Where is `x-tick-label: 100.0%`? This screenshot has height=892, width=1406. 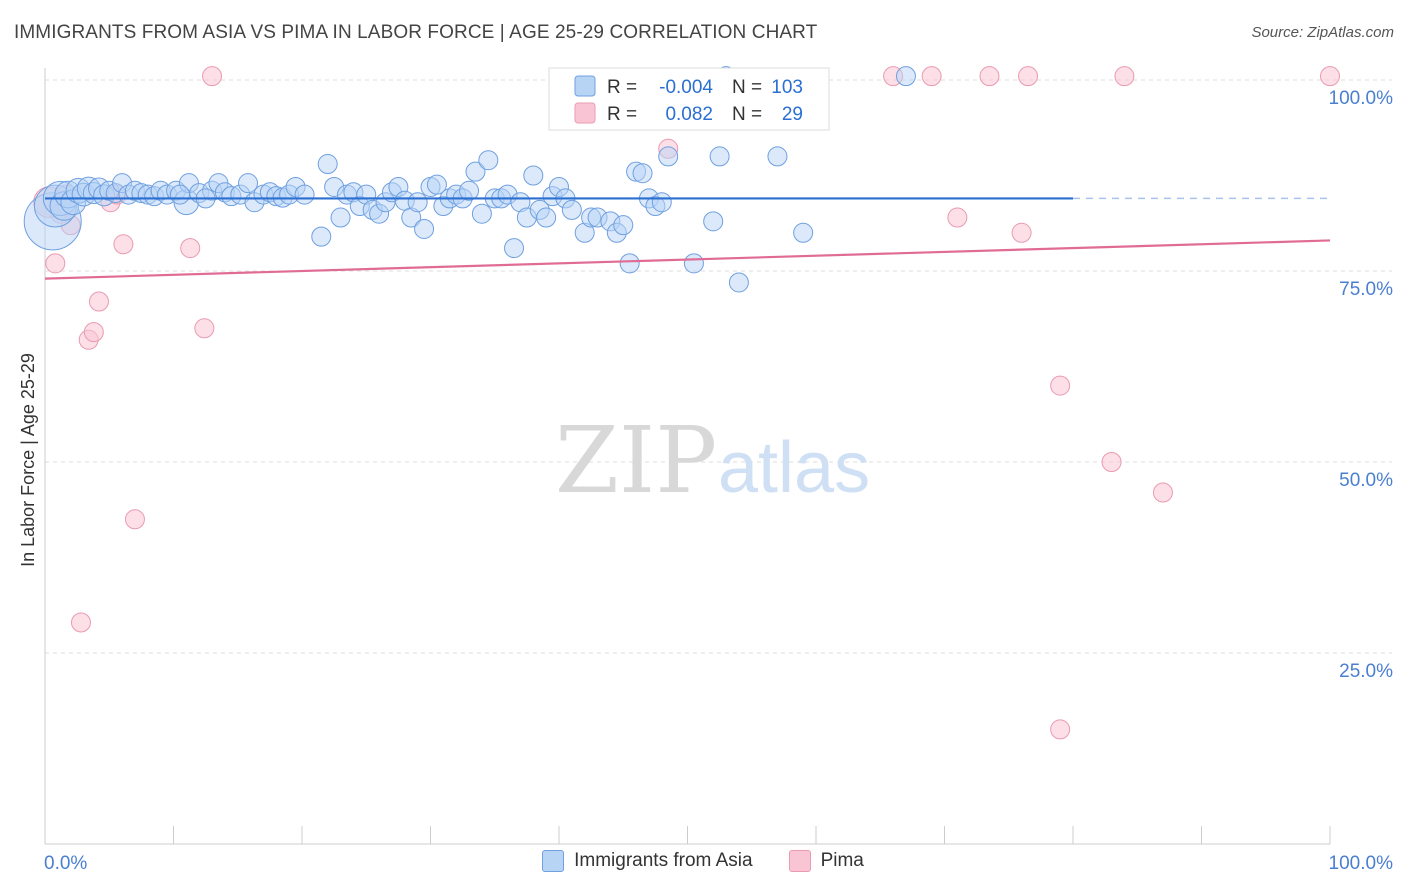
x-tick-label: 100.0% is located at coordinates (1361, 863).